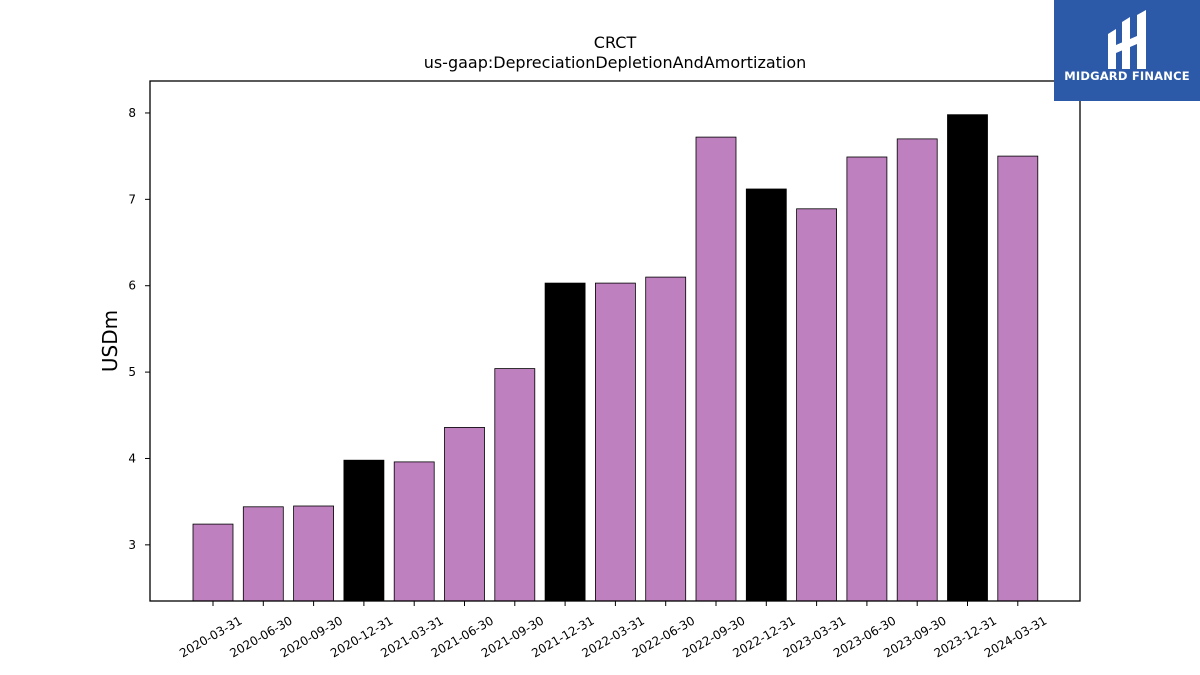  What do you see at coordinates (1127, 39) in the screenshot?
I see `logo-mark-icon` at bounding box center [1127, 39].